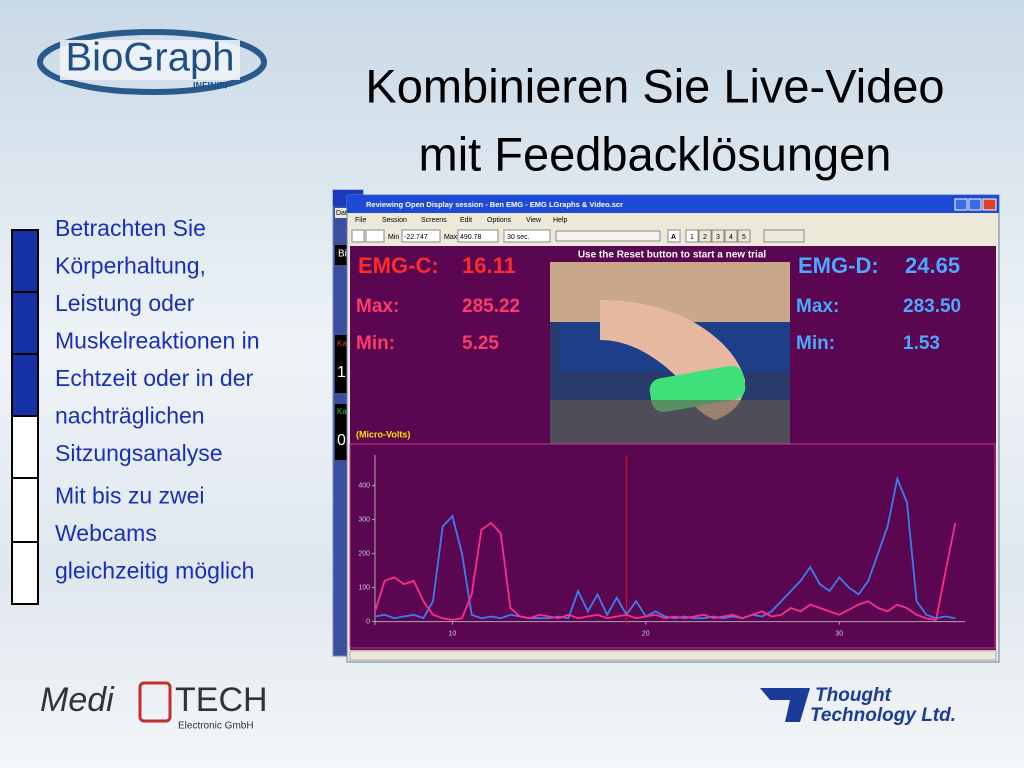 The image size is (1024, 768). I want to click on maximize-button, so click(975, 204).